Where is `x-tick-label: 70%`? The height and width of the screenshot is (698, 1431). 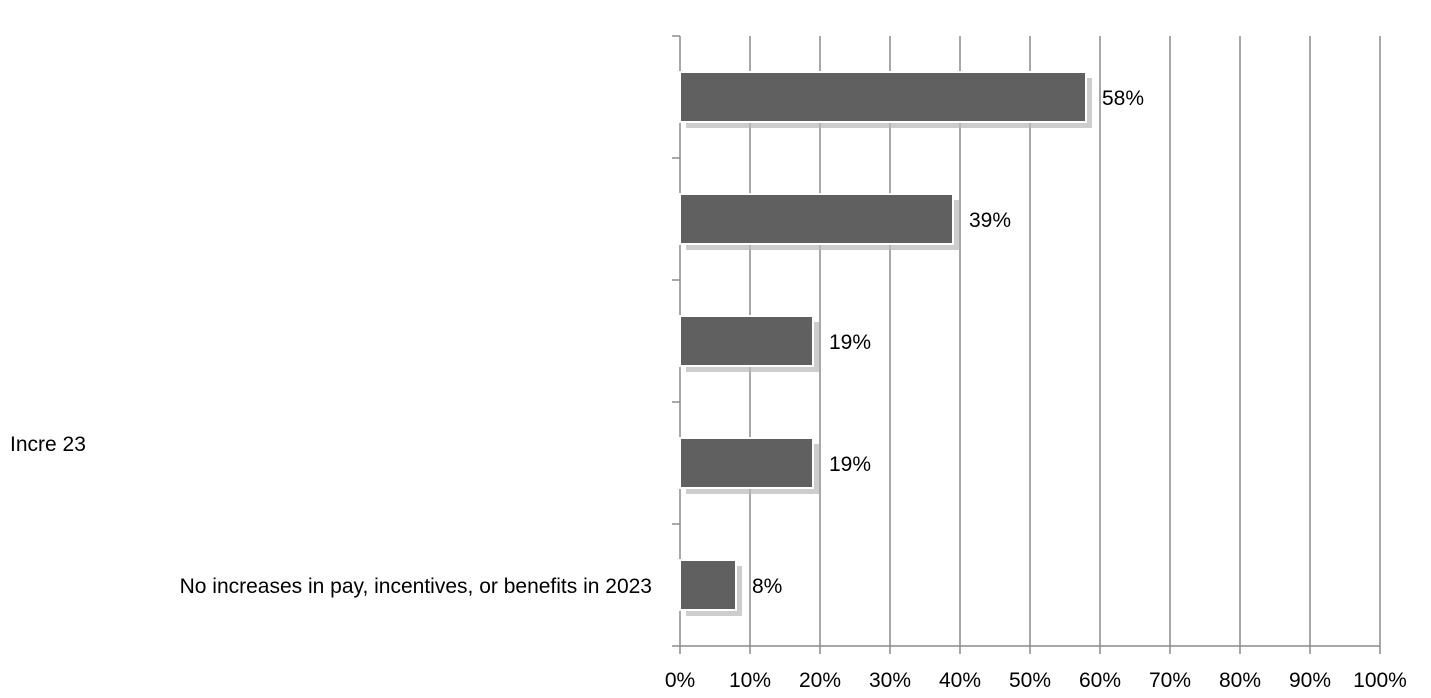 x-tick-label: 70% is located at coordinates (1170, 680).